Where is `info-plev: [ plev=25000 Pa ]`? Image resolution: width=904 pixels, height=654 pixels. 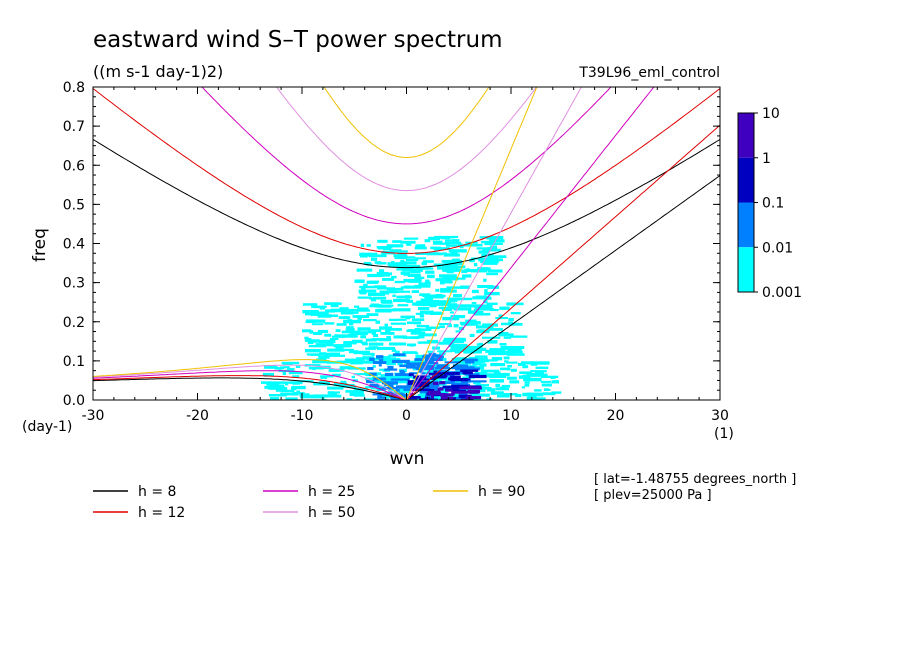
info-plev: [ plev=25000 Pa ] is located at coordinates (653, 495).